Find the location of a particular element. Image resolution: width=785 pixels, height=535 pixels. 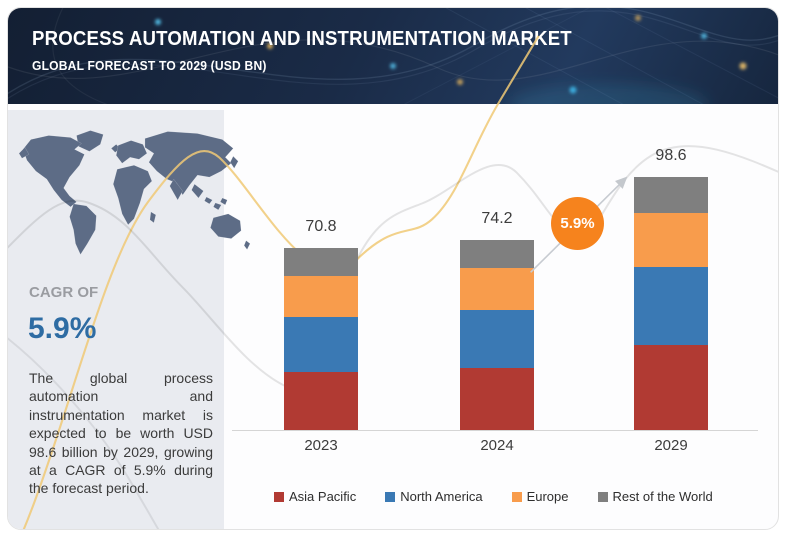

legend-item-rest-of-the-world: Rest of the World is located at coordinates (655, 496).